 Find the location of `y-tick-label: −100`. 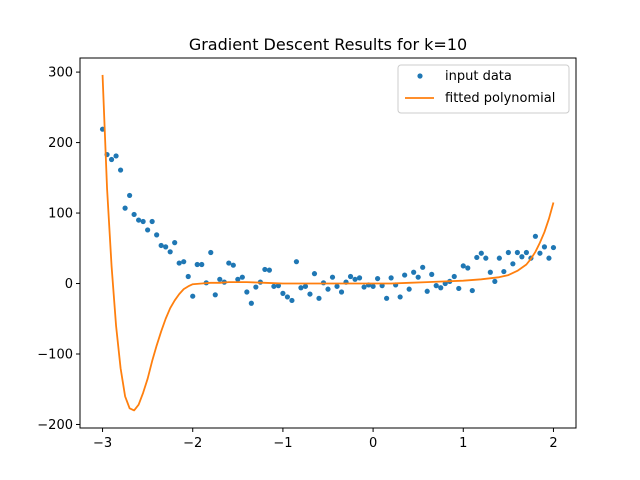

y-tick-label: −100 is located at coordinates (55, 355).